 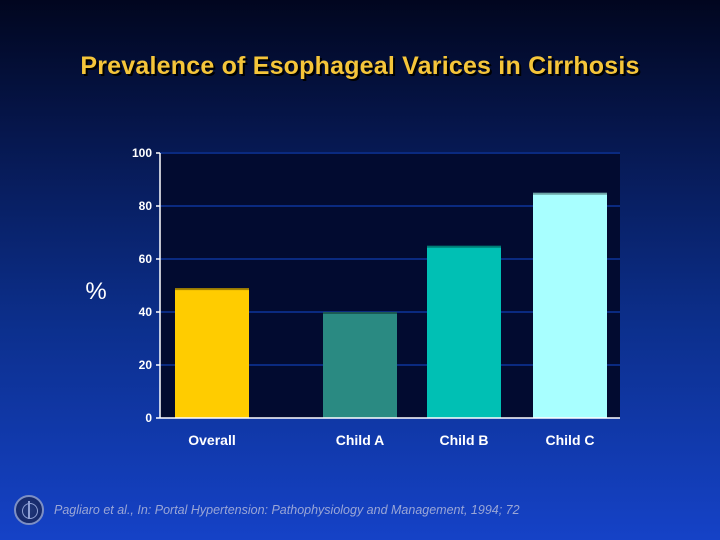 What do you see at coordinates (570, 440) in the screenshot?
I see `x-tick-label-child-c: Child C` at bounding box center [570, 440].